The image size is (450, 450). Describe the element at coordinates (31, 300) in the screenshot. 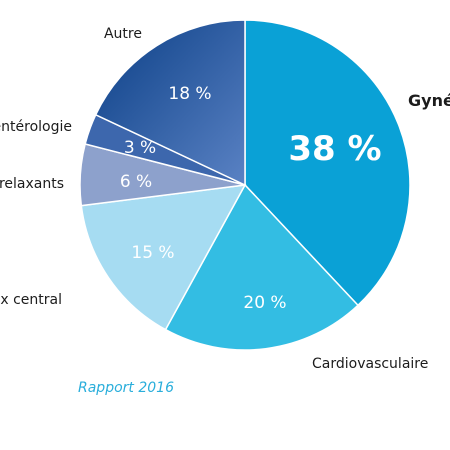

I see `slice-category-label: Système nerveux central` at that location.